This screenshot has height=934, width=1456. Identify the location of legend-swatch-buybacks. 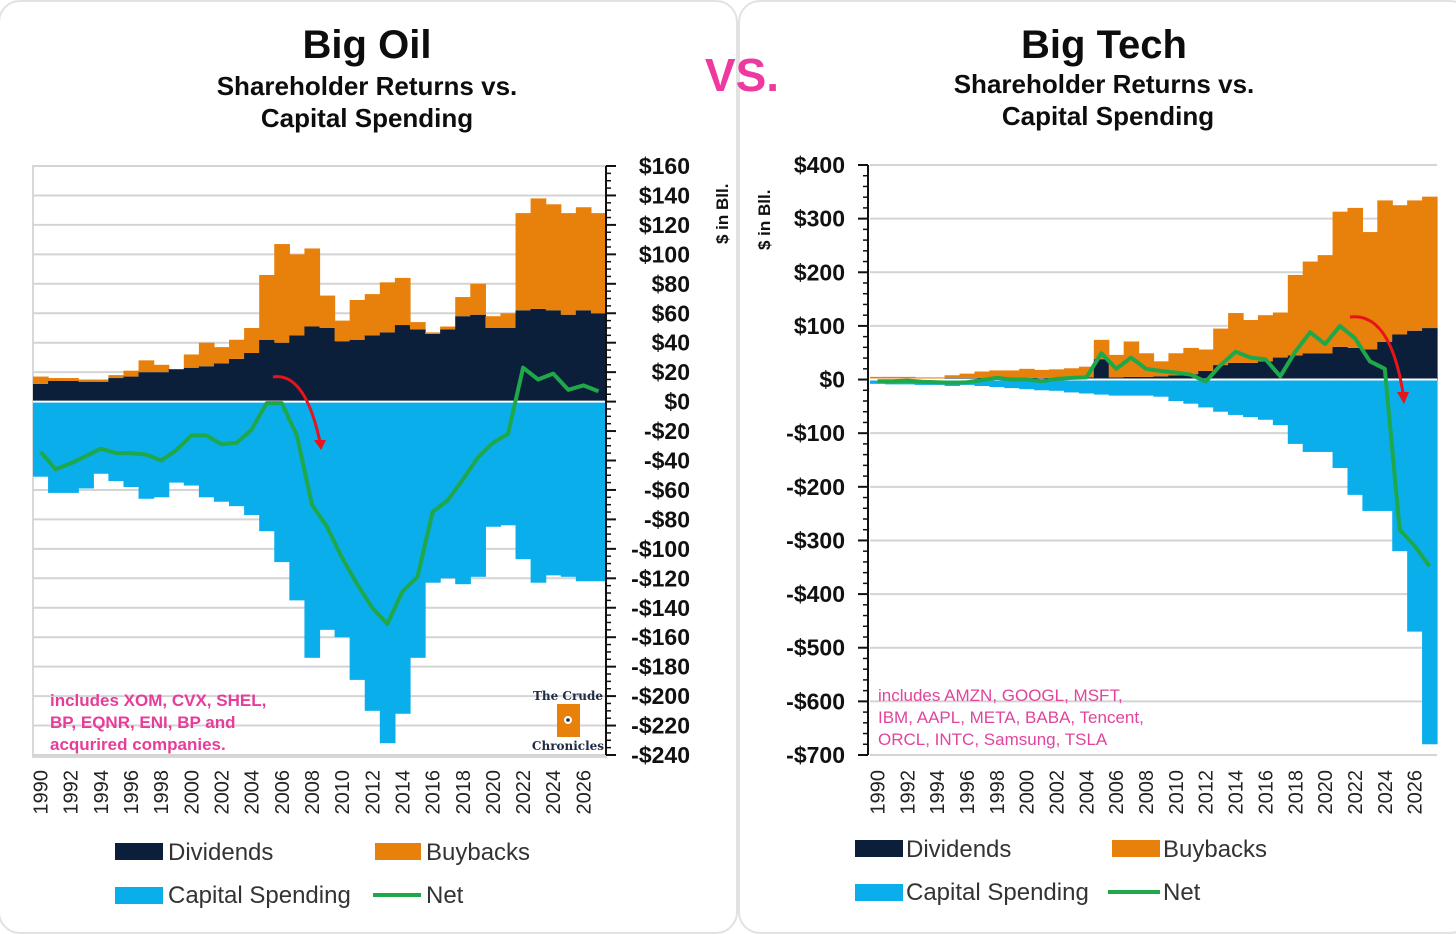
(1136, 848).